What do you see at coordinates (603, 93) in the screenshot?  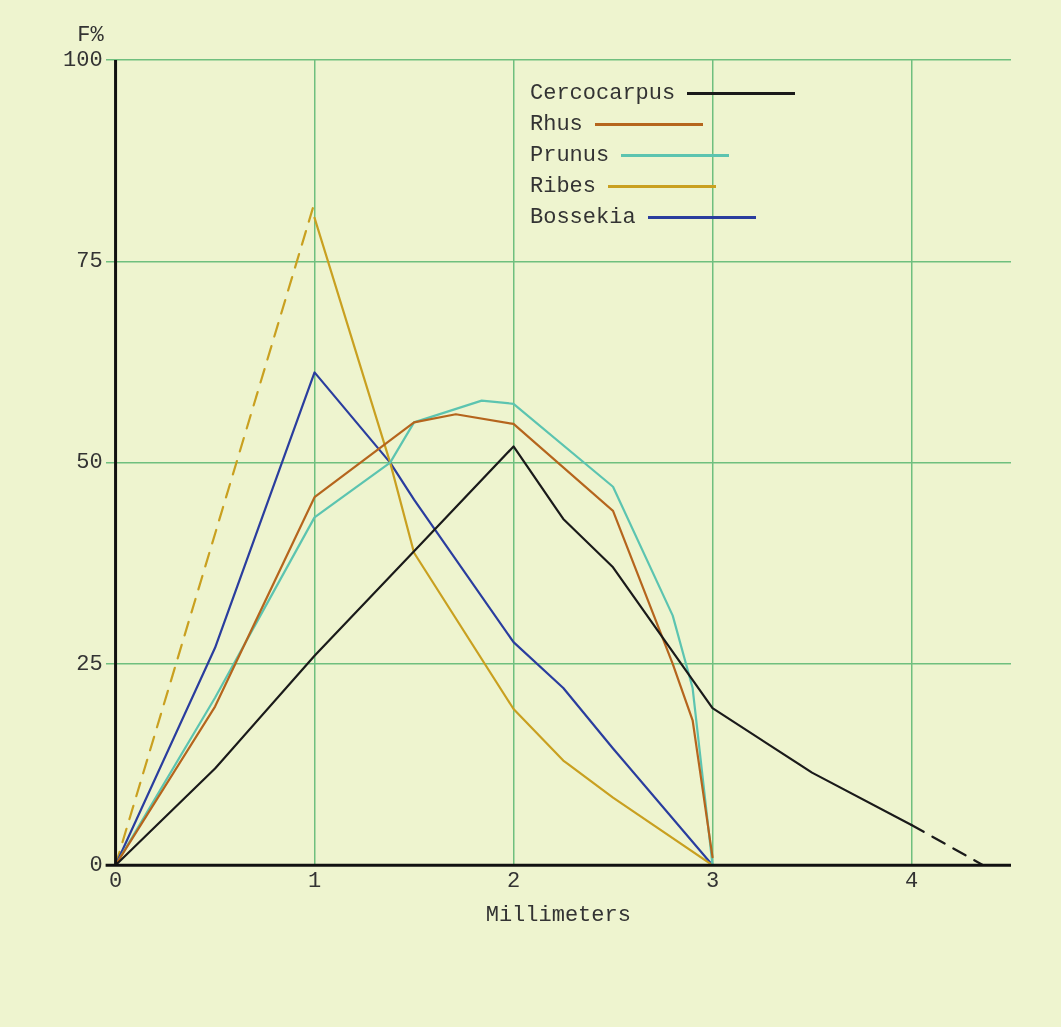 I see `legend-label: Cercocarpus` at bounding box center [603, 93].